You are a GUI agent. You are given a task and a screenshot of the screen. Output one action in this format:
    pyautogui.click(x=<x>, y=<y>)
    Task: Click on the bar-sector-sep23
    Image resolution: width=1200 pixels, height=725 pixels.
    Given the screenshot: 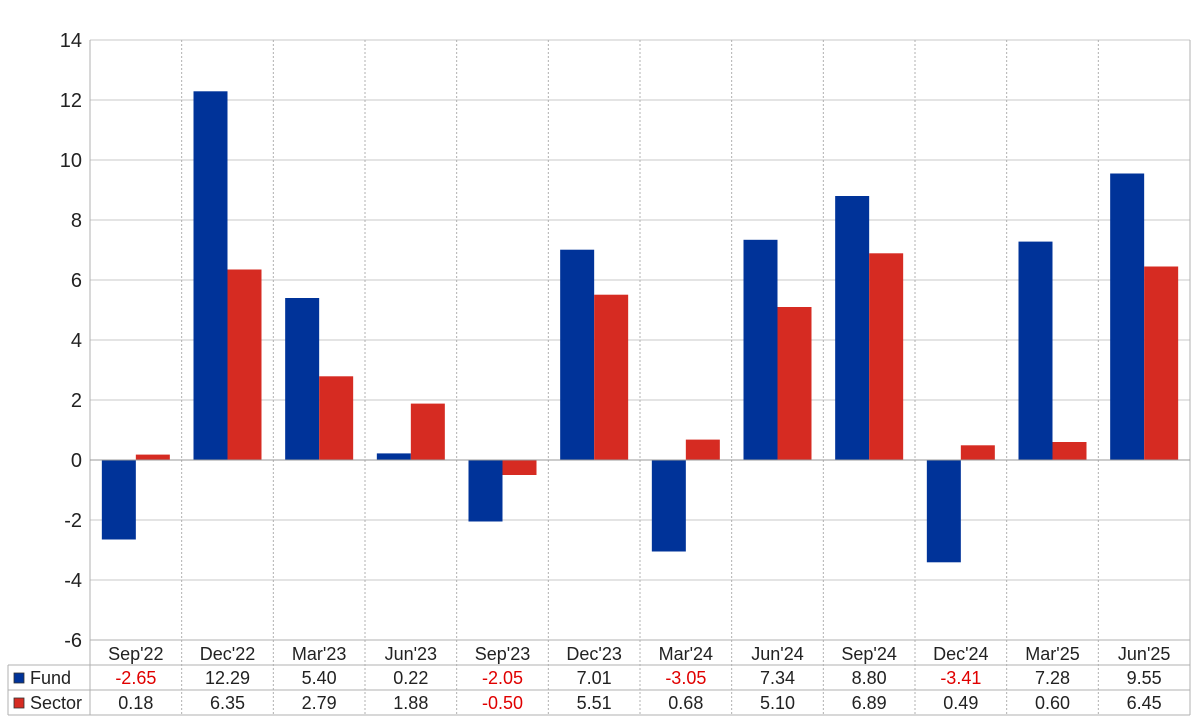 What is the action you would take?
    pyautogui.click(x=519, y=467)
    